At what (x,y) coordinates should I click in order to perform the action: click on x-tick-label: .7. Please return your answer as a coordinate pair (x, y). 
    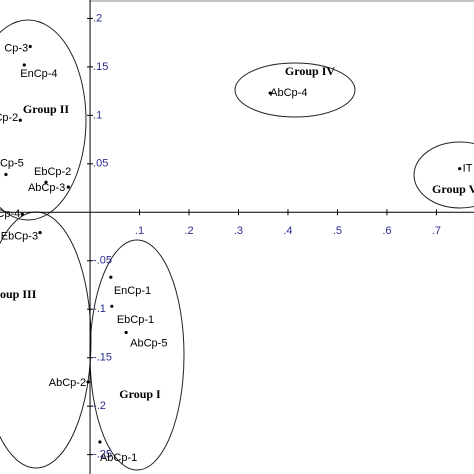
    Looking at the image, I should click on (436, 231).